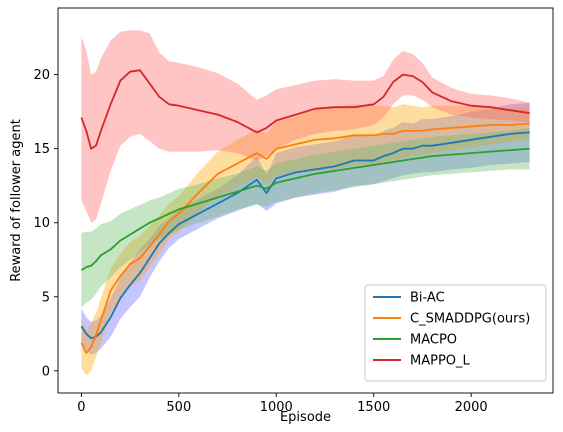 This screenshot has height=432, width=563. What do you see at coordinates (178, 407) in the screenshot?
I see `x-tick-label: 500` at bounding box center [178, 407].